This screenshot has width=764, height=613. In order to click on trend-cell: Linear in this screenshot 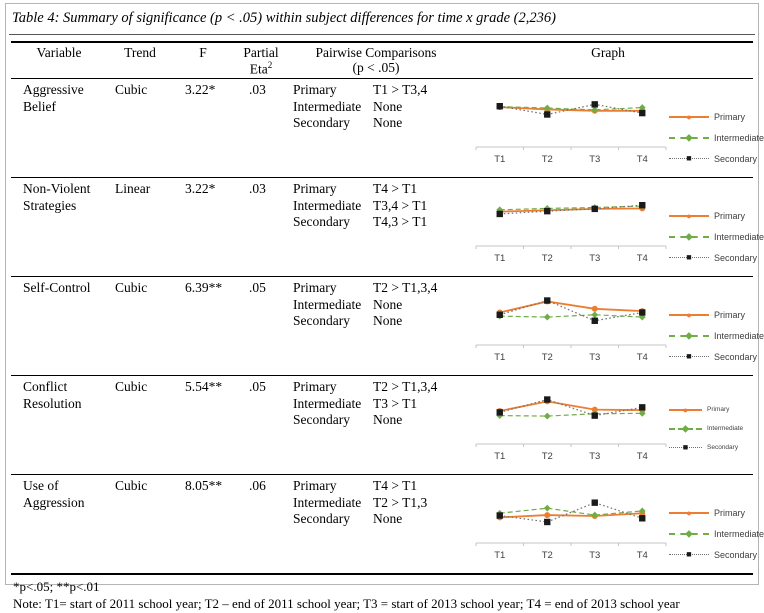, I will do `click(140, 226)`.